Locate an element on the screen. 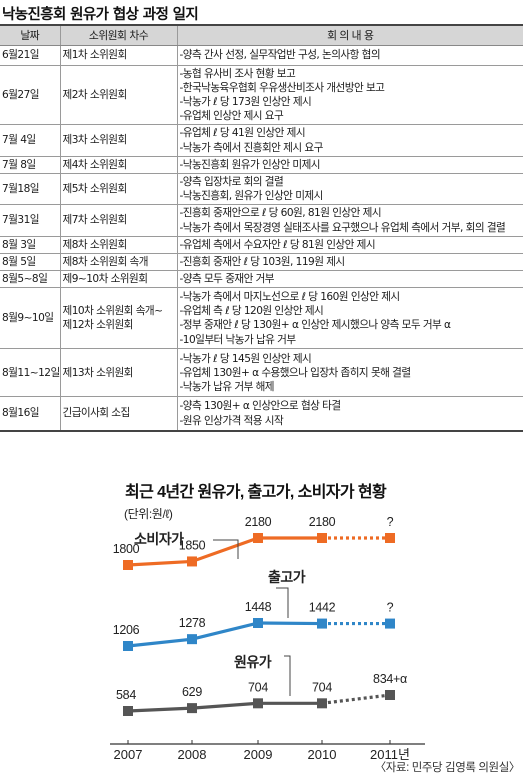 The height and width of the screenshot is (774, 523). series-name-label: 출고가 is located at coordinates (287, 577).